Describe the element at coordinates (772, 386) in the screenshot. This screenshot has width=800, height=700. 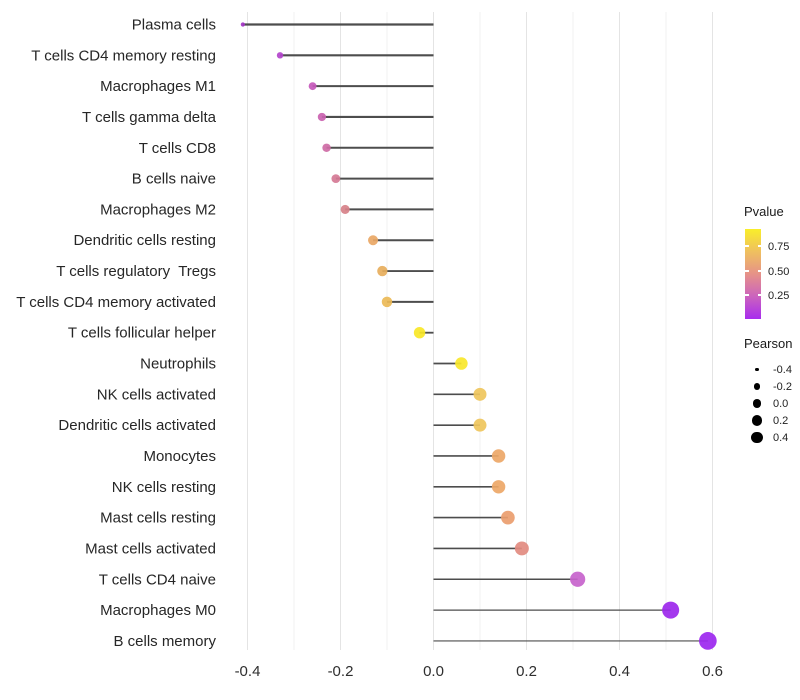
I see `pearson-legend-entry: -0.2` at that location.